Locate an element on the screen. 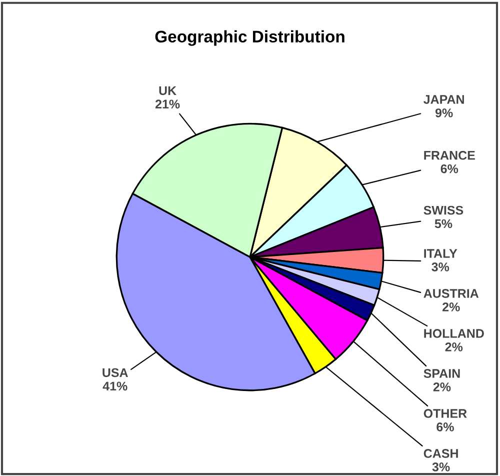 The image size is (500, 476). data-label: 41% is located at coordinates (115, 386).